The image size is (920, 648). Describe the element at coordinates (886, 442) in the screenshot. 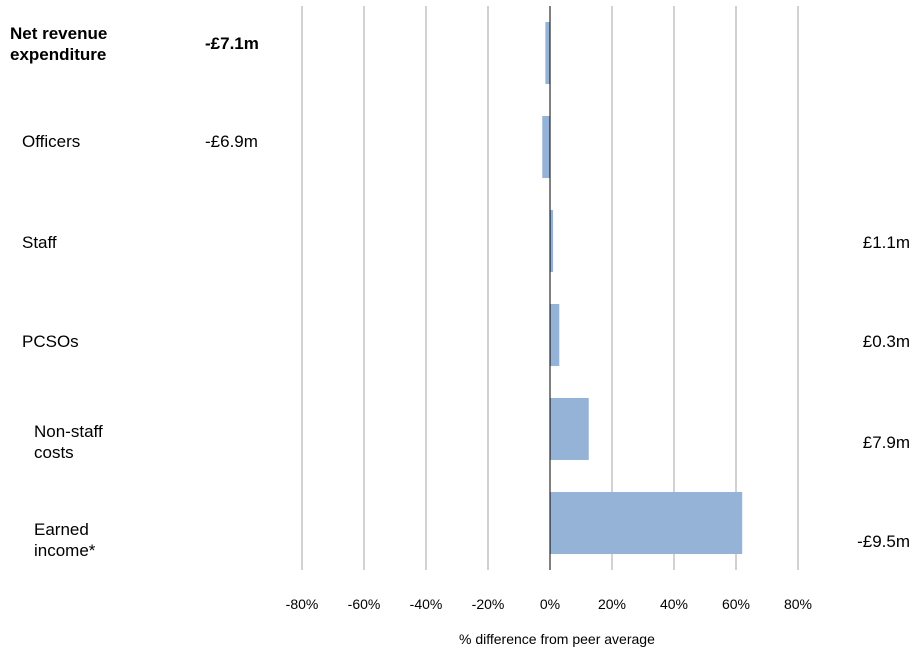

I see `value-label: £7.9m` at that location.